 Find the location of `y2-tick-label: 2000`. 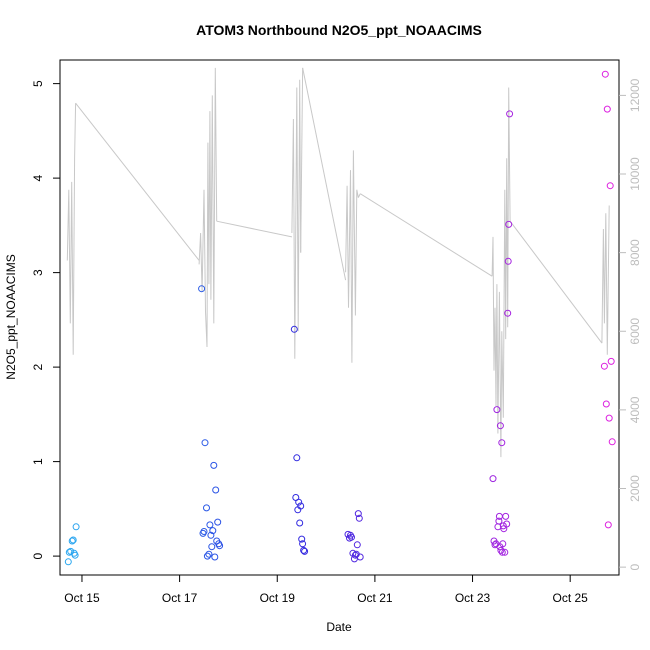

y2-tick-label: 2000 is located at coordinates (635, 488).